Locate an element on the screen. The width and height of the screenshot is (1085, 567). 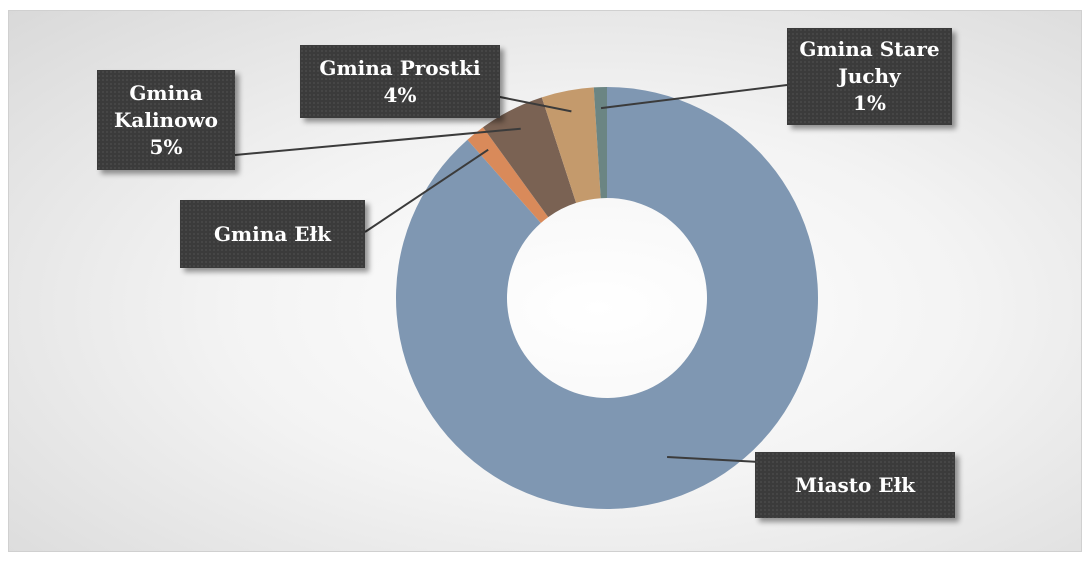
data-label: Gmina Ełk is located at coordinates (272, 234).